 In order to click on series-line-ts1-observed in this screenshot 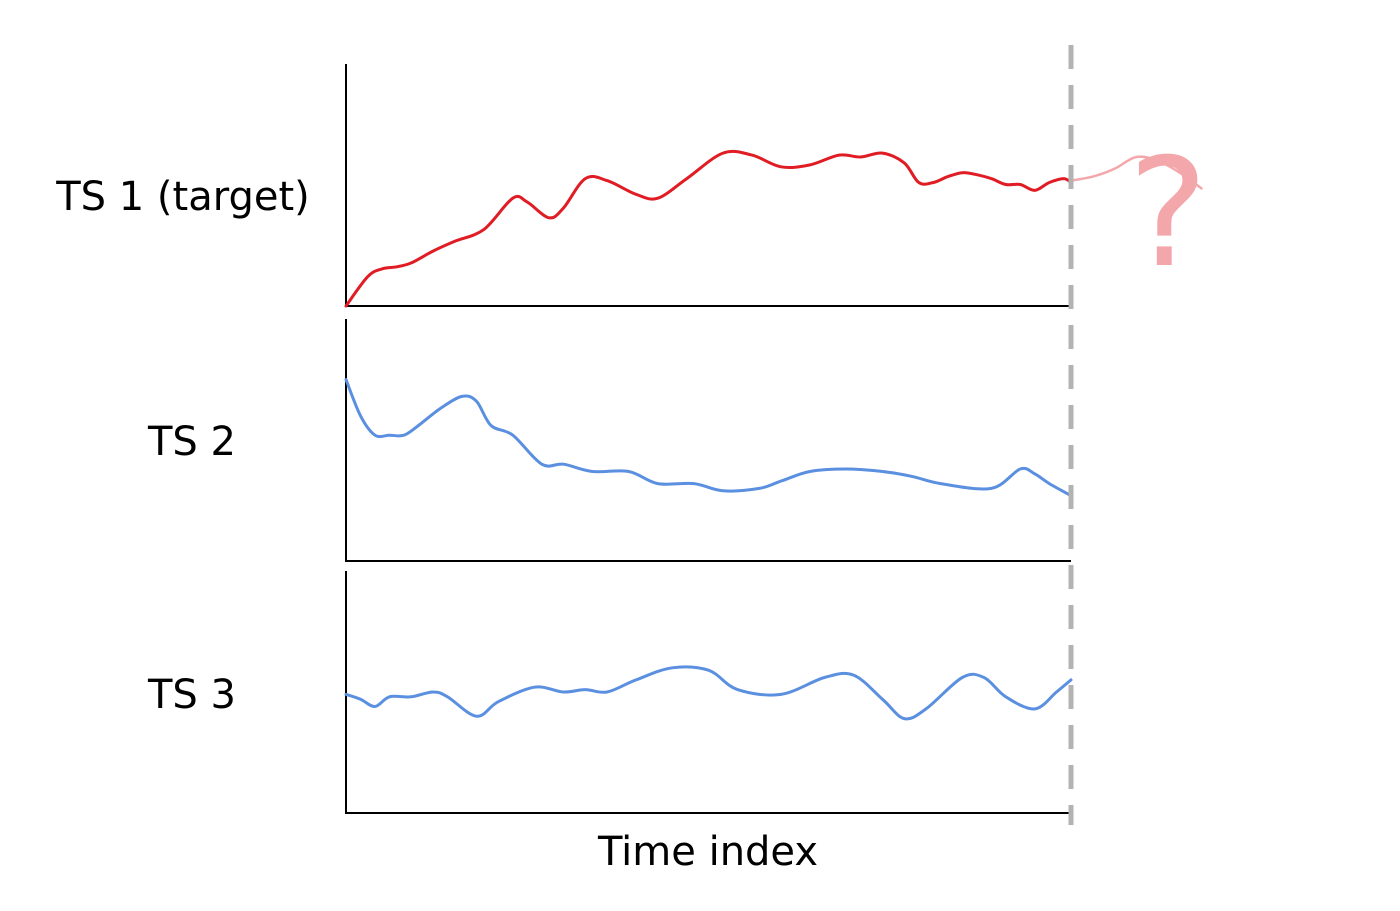, I will do `click(708, 228)`.